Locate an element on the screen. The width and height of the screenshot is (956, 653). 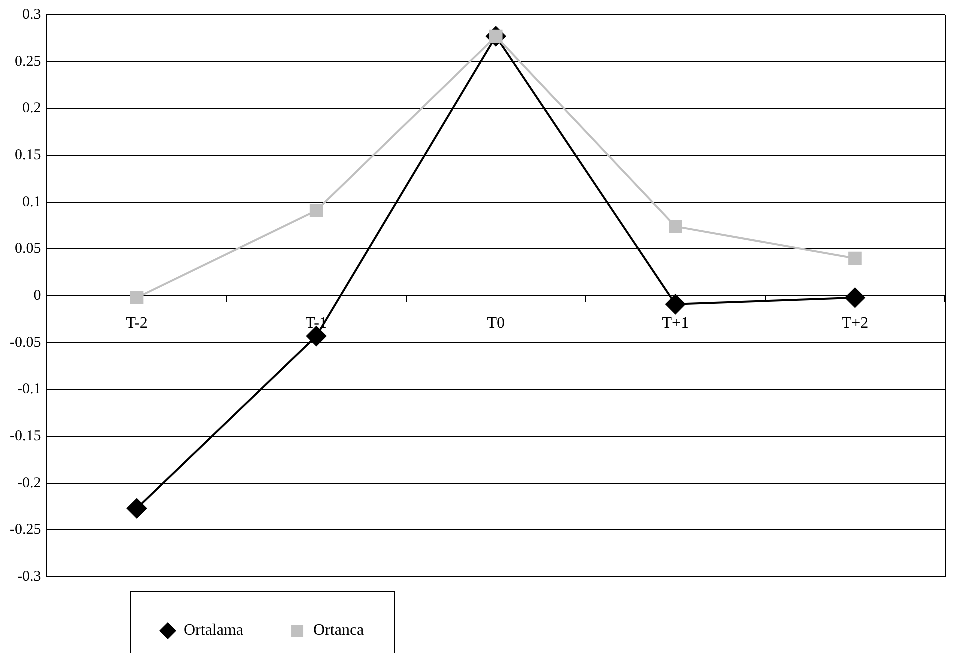
y-tick-label: -0.15 is located at coordinates (26, 436).